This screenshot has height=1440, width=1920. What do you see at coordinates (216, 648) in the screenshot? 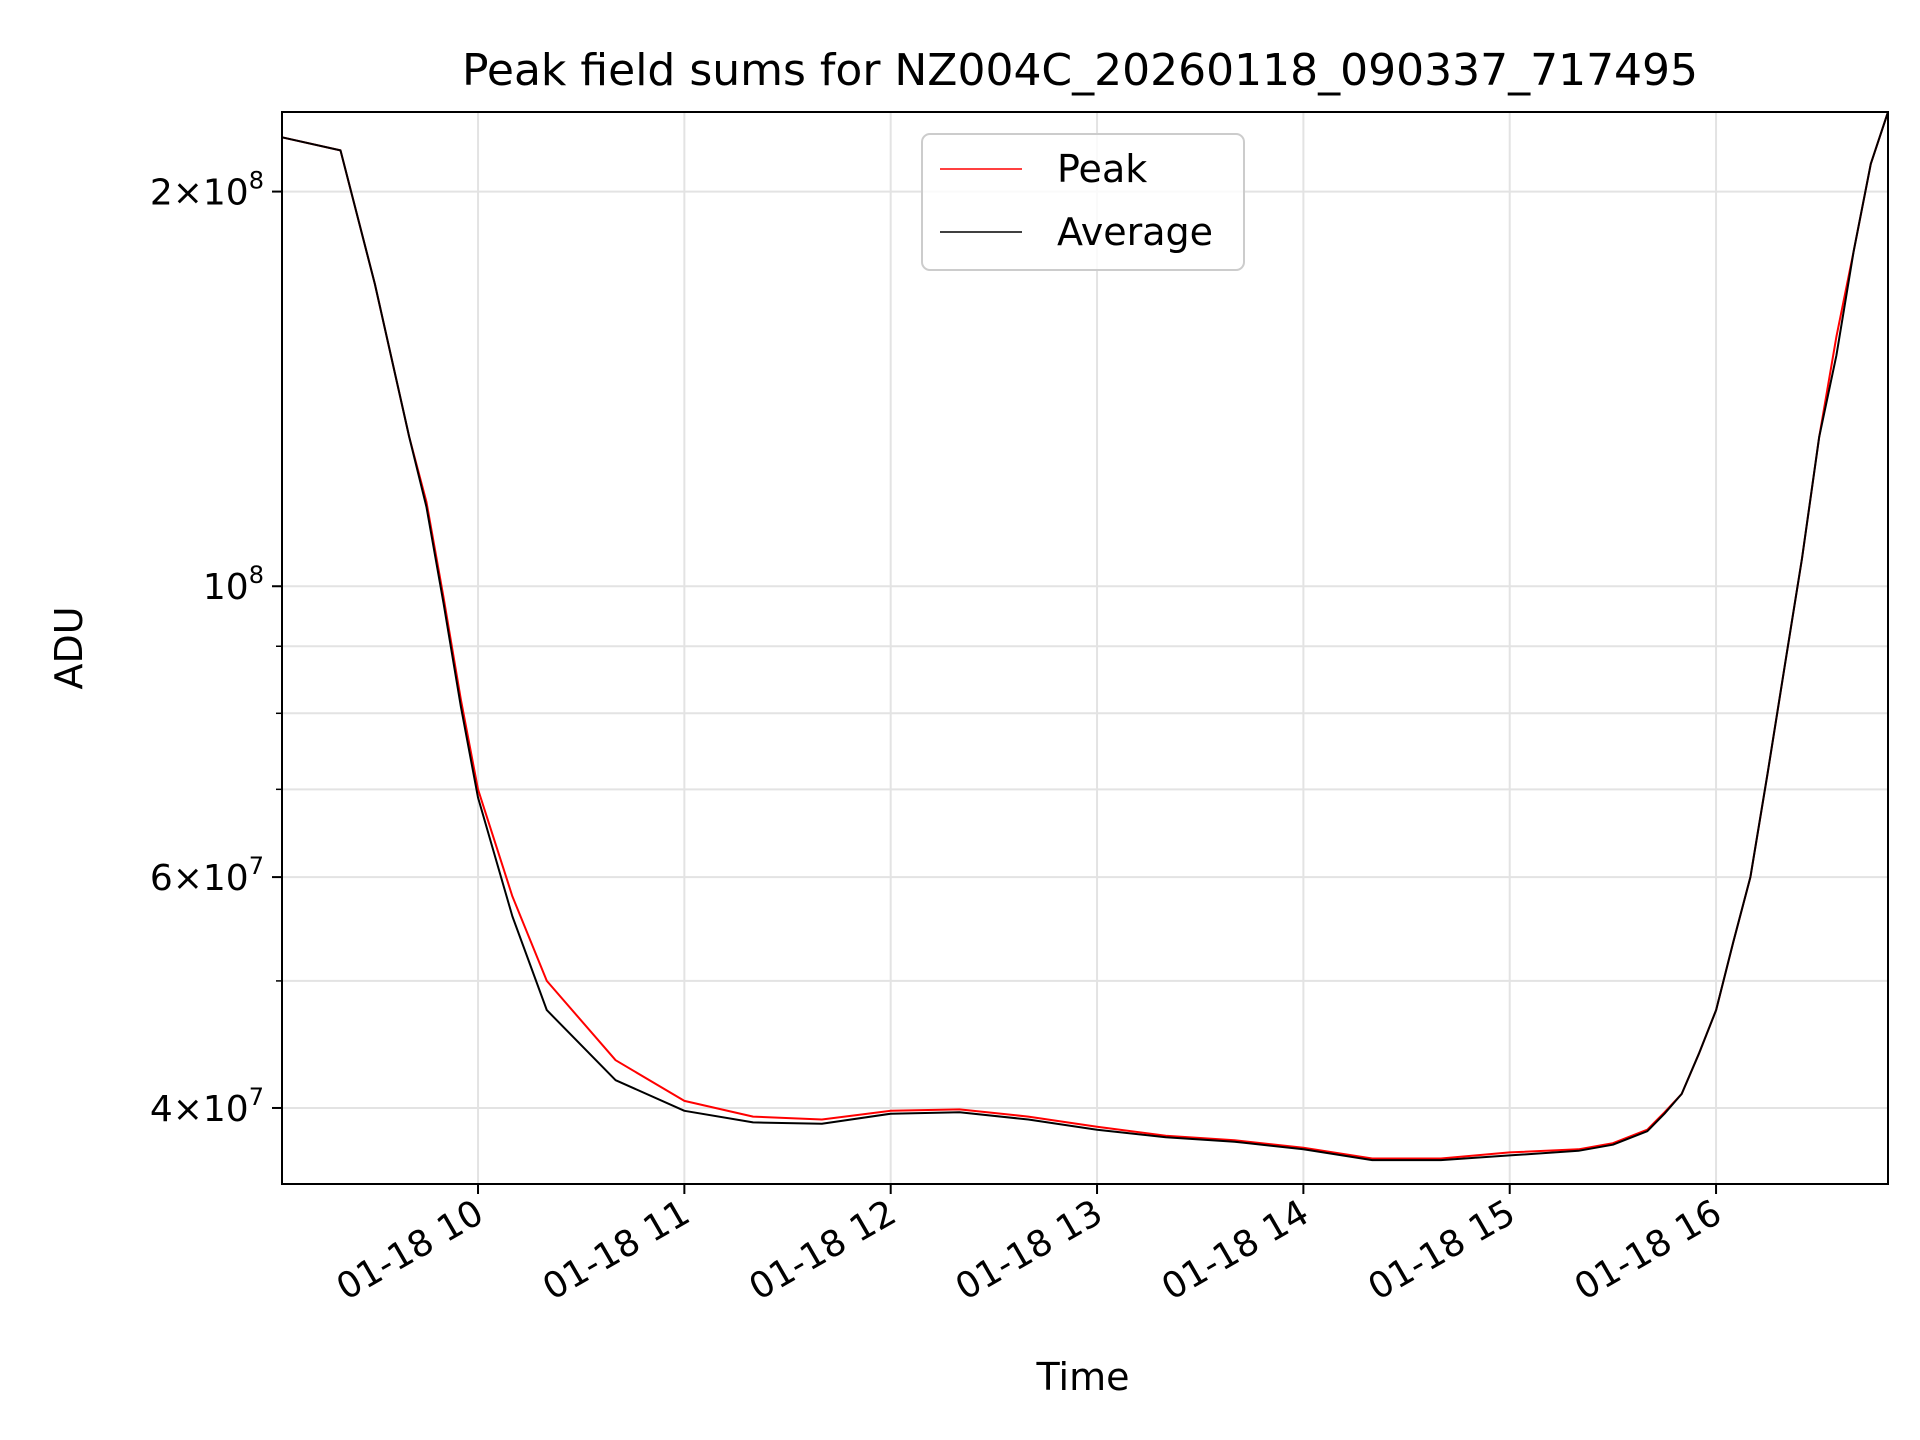
I see `y-axis: 2×108 108 6×107 4×107` at bounding box center [216, 648].